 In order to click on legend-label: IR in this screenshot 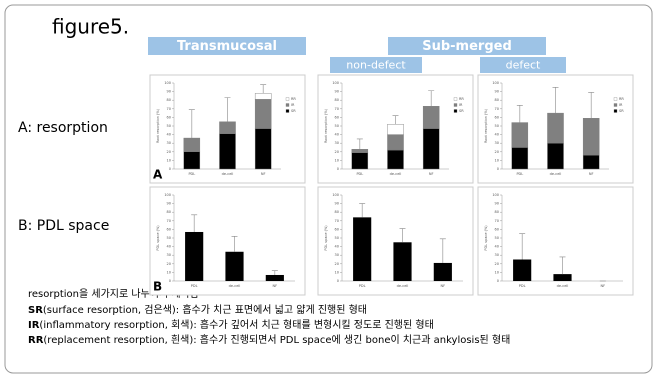, I will do `click(461, 105)`.